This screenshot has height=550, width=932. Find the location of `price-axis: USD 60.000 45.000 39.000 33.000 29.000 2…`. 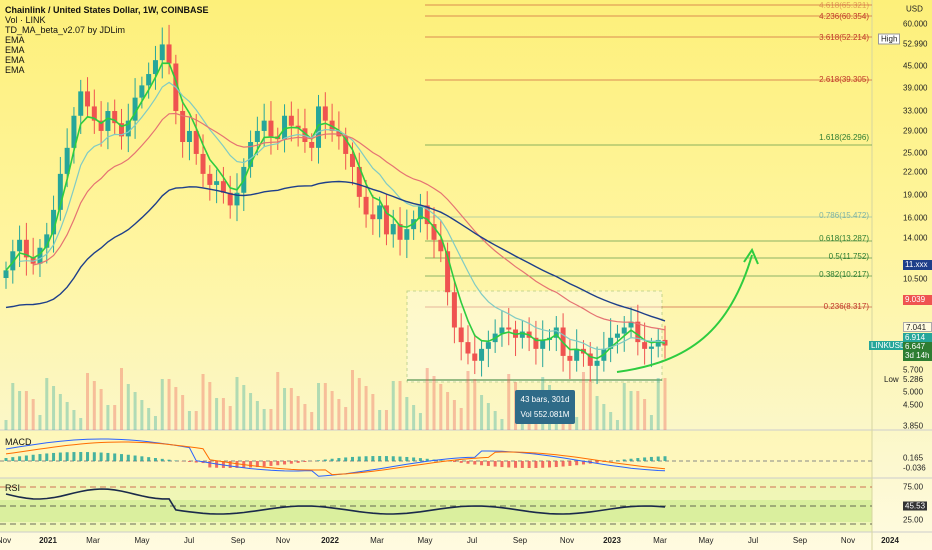

price-axis: USD 60.000 45.000 39.000 33.000 29.000 2… is located at coordinates (900, 275).